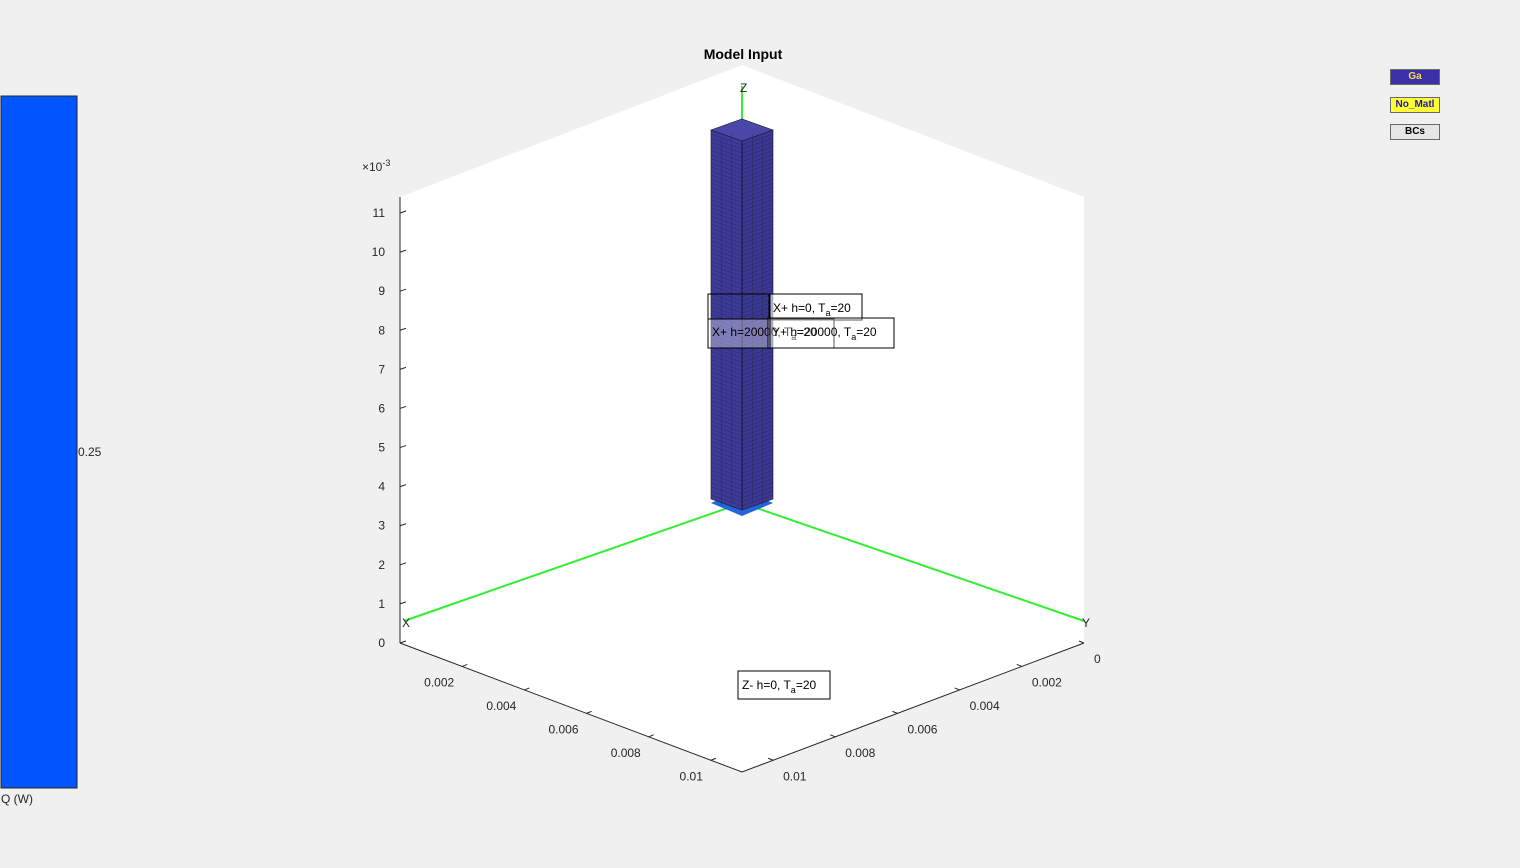 The height and width of the screenshot is (868, 1520). I want to click on z-tick-label: 0, so click(381, 643).